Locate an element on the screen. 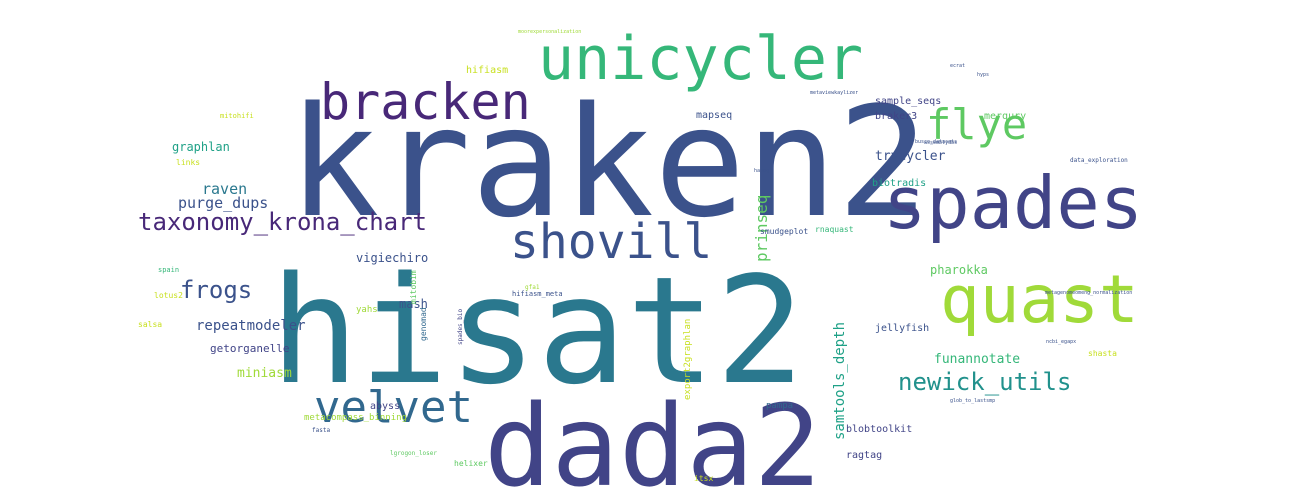 This screenshot has height=500, width=1300. word-lotus2: lotus2 is located at coordinates (168, 295).